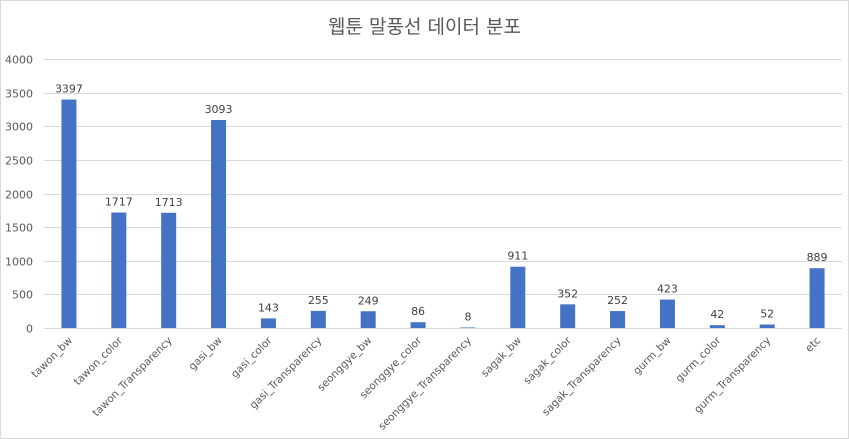 The height and width of the screenshot is (439, 849). I want to click on bar-gurm_bw, so click(667, 313).